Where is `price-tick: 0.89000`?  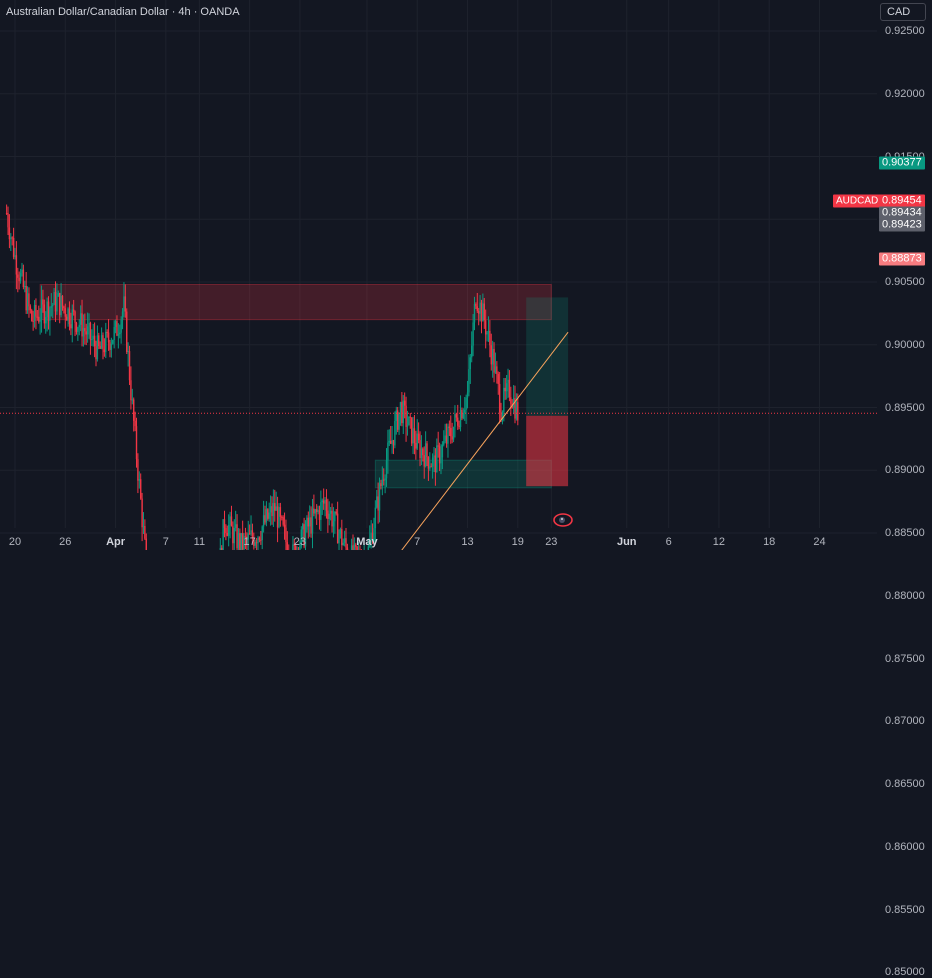
price-tick: 0.89000 is located at coordinates (905, 470).